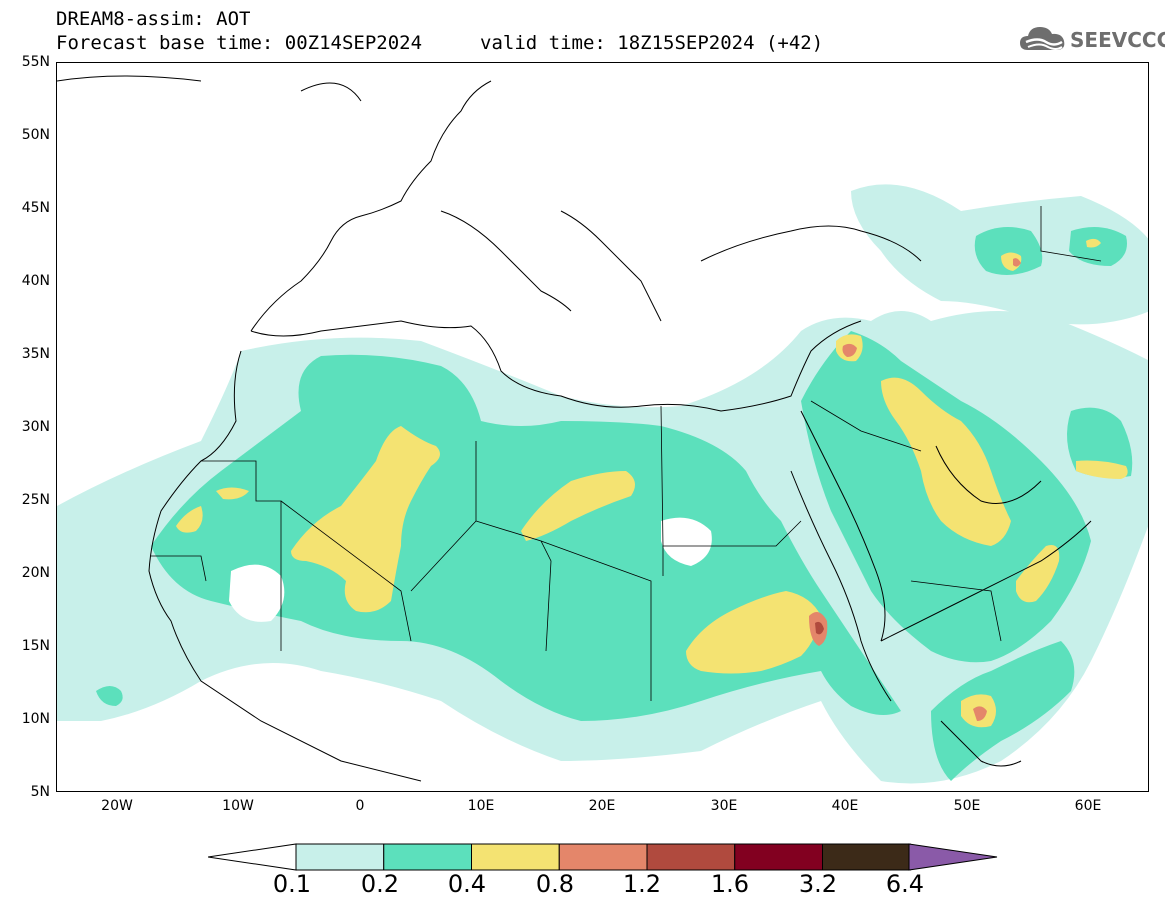  I want to click on aot-level-1.2, so click(819, 628).